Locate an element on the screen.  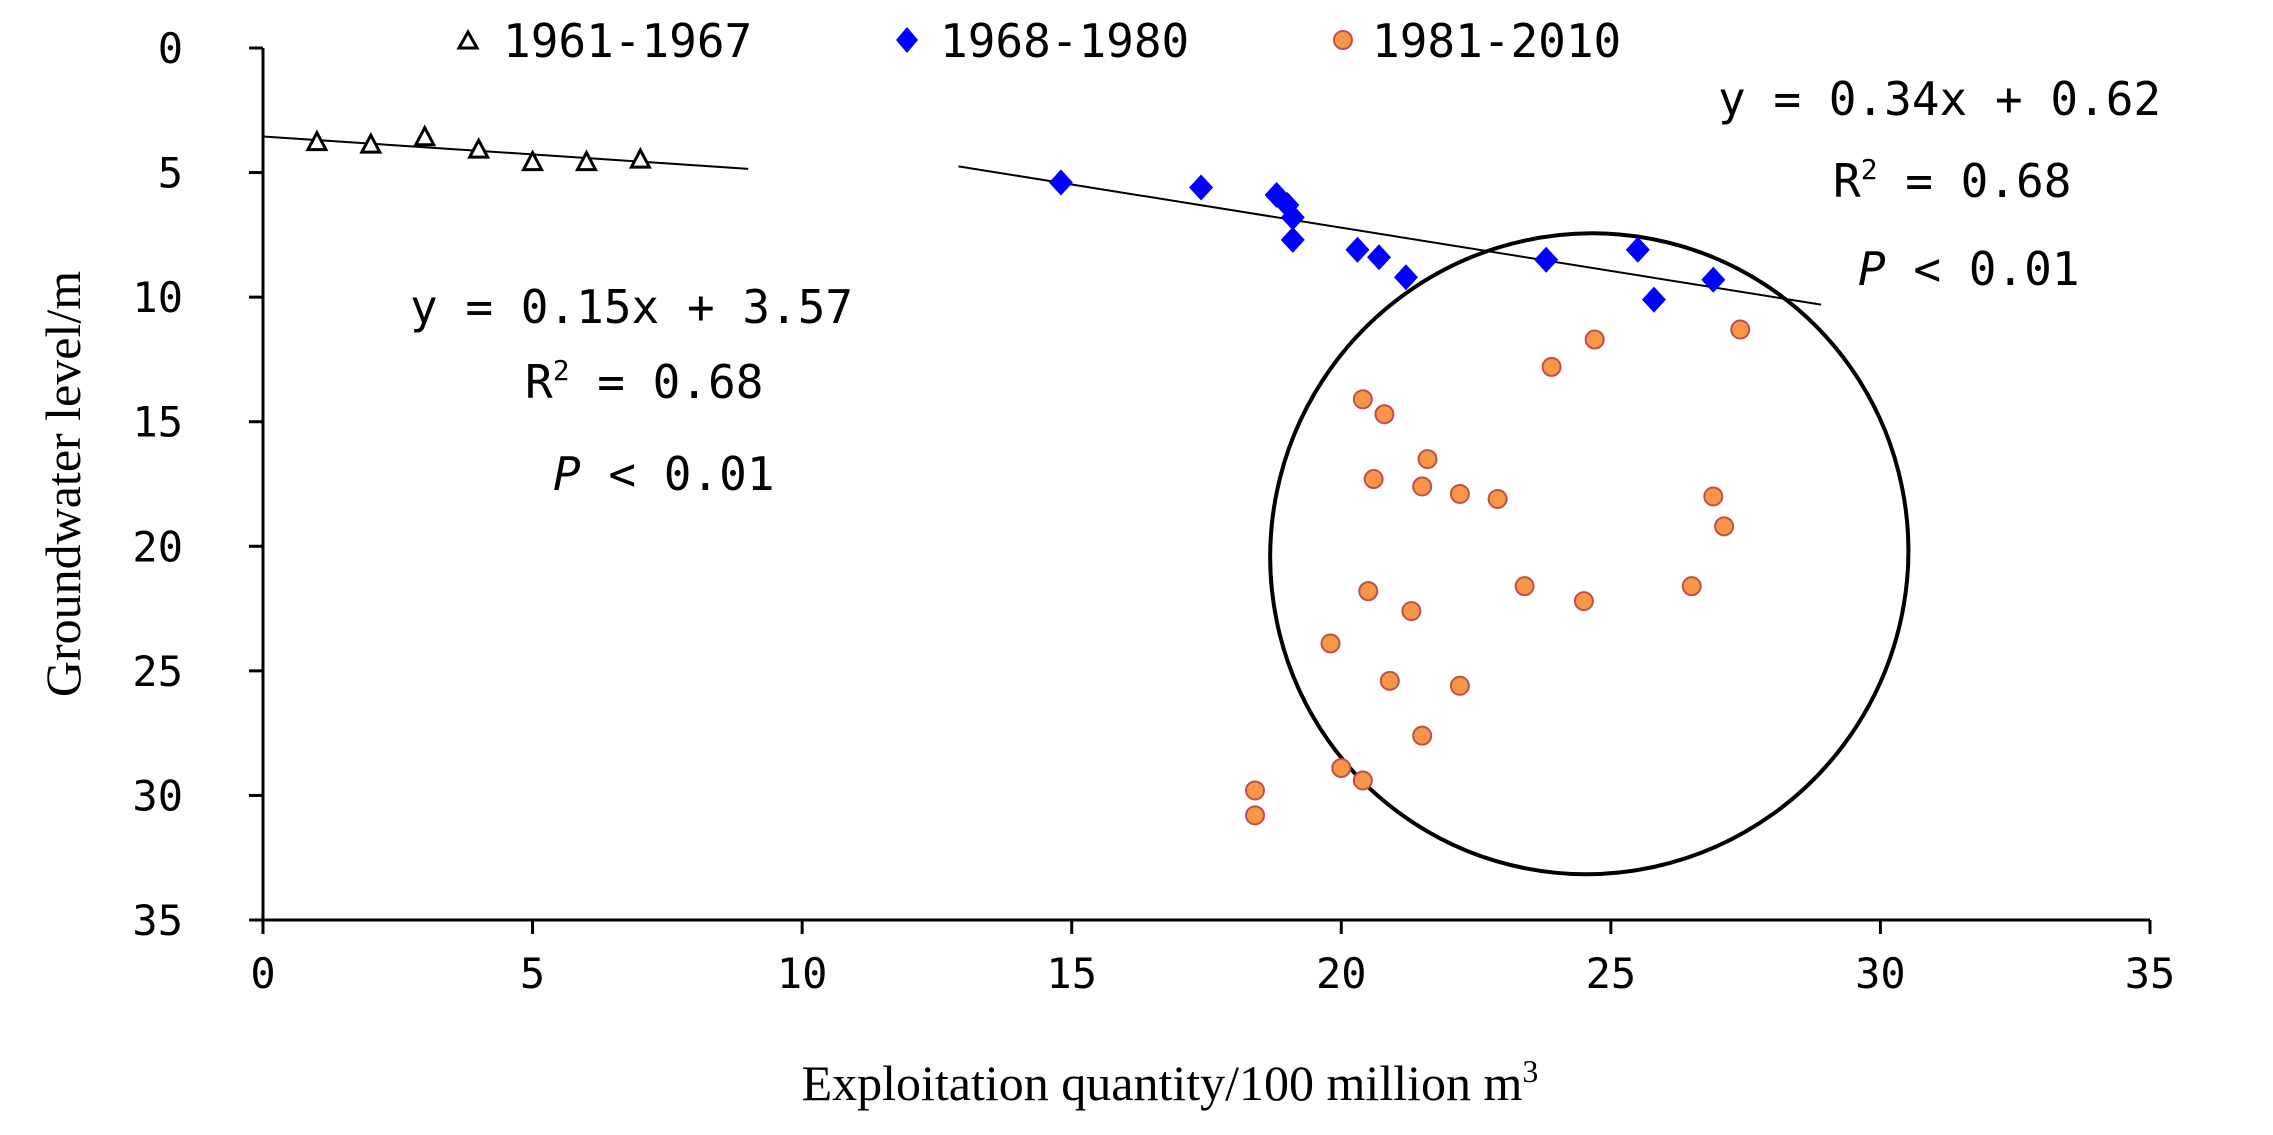
trendlines is located at coordinates (1042, 220).